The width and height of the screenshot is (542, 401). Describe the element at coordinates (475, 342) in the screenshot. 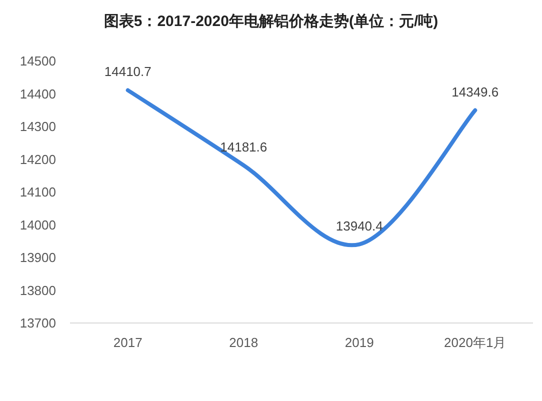

I see `x-tick-label: 2020年1月` at that location.